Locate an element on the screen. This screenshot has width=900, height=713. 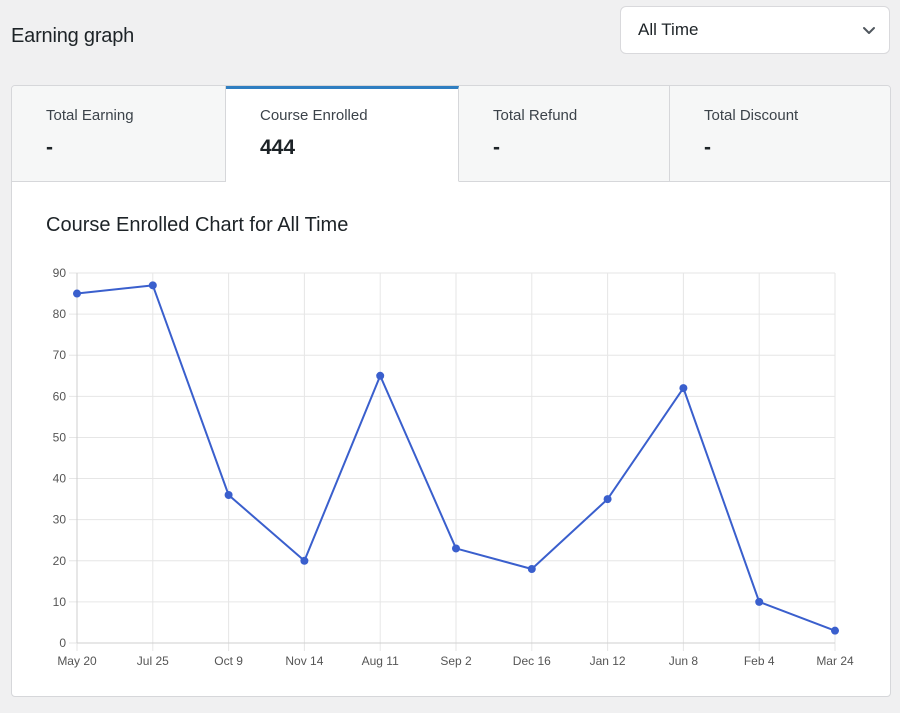
tab-label: Course Enrolled is located at coordinates (314, 115).